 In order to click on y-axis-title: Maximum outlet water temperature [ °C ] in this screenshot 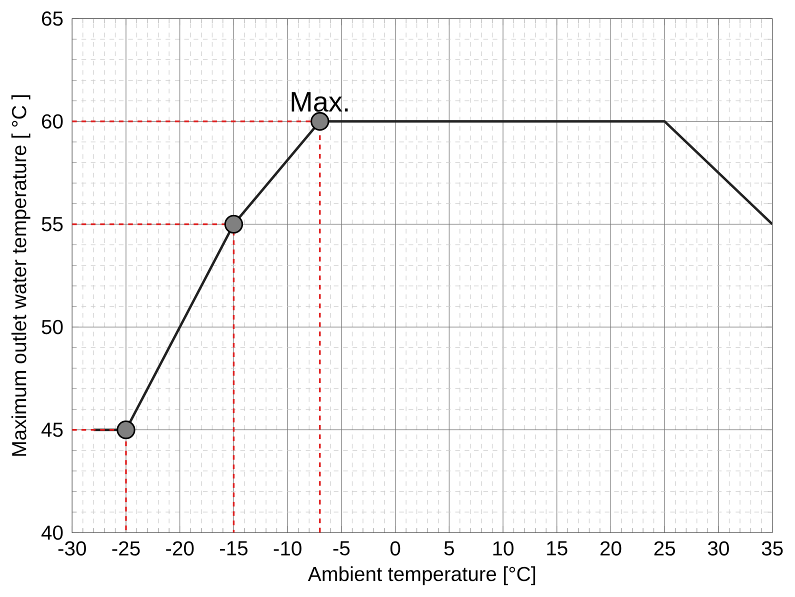, I will do `click(20, 275)`.